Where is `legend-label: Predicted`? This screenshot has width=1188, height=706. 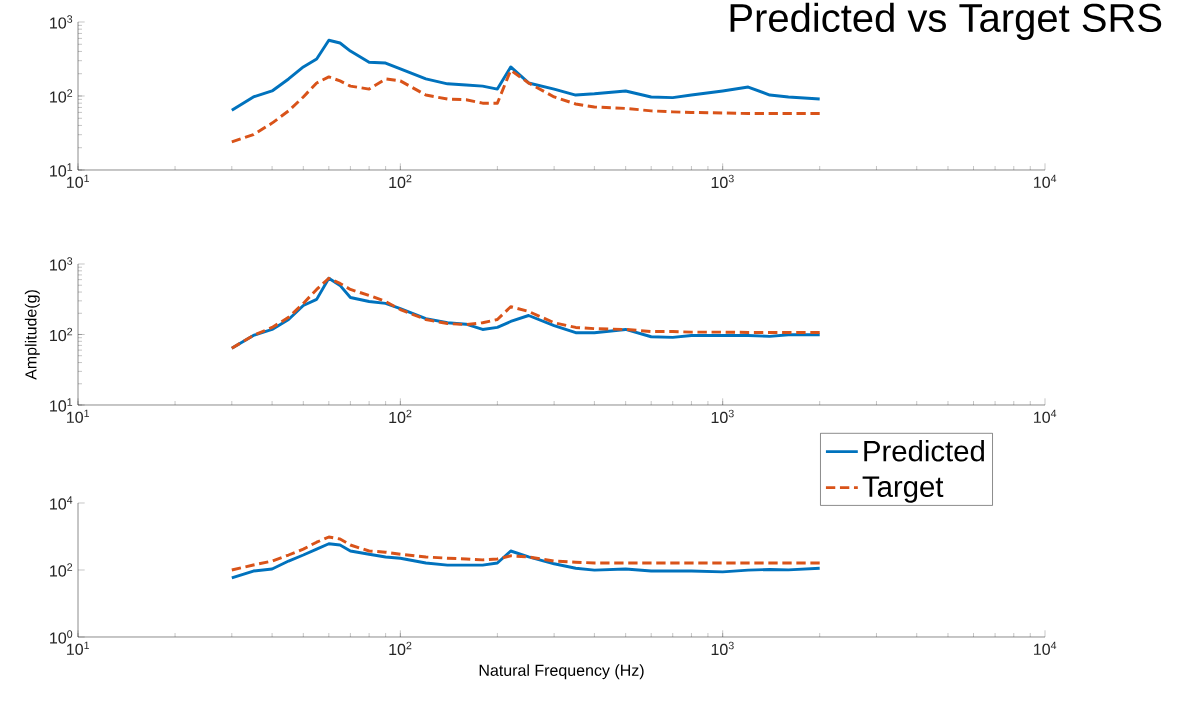 legend-label: Predicted is located at coordinates (924, 450).